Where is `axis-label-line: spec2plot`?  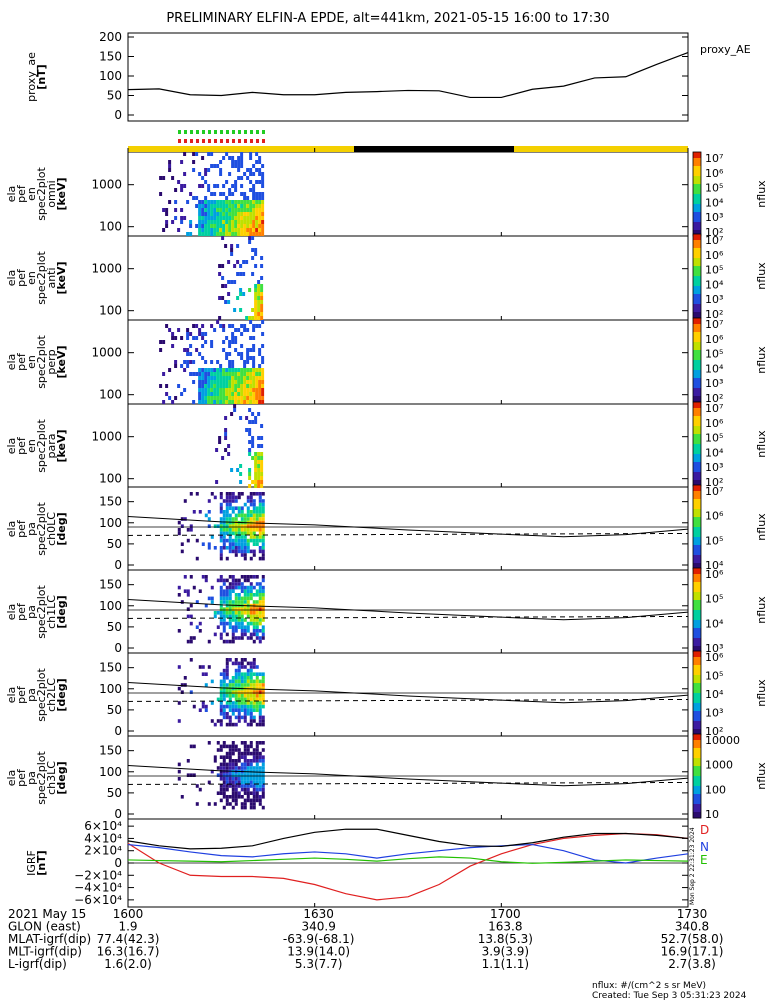
axis-label-line: spec2plot is located at coordinates (41, 278).